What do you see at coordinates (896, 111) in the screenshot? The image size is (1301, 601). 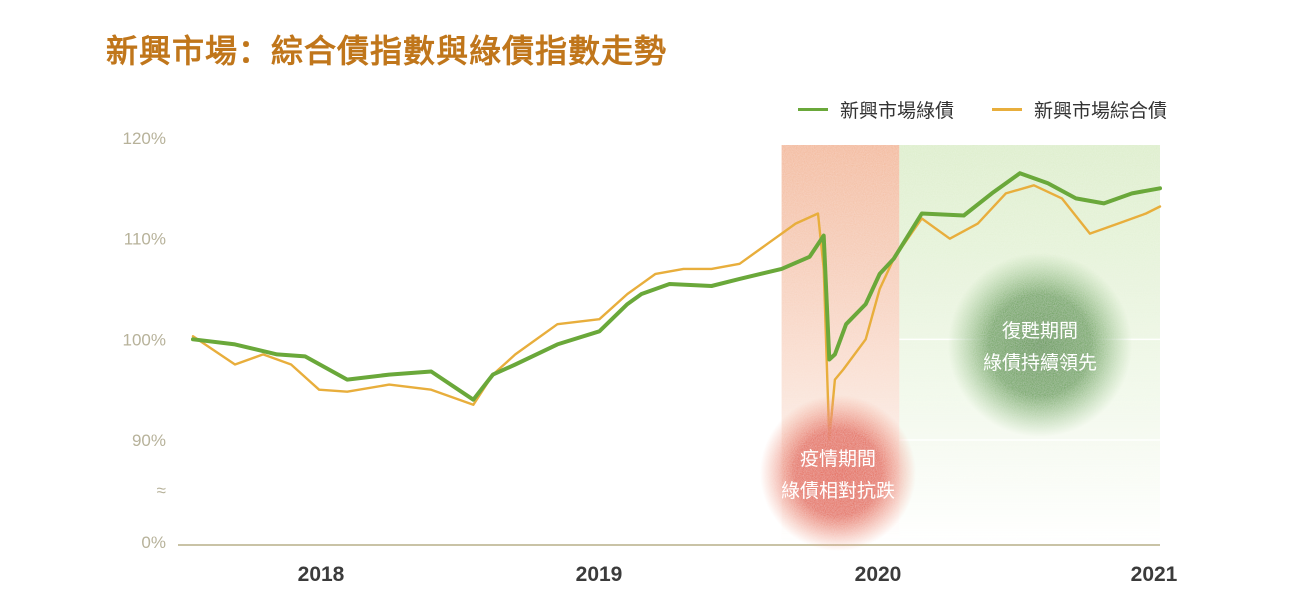 I see `legend-label-green: 新興市場綠債` at bounding box center [896, 111].